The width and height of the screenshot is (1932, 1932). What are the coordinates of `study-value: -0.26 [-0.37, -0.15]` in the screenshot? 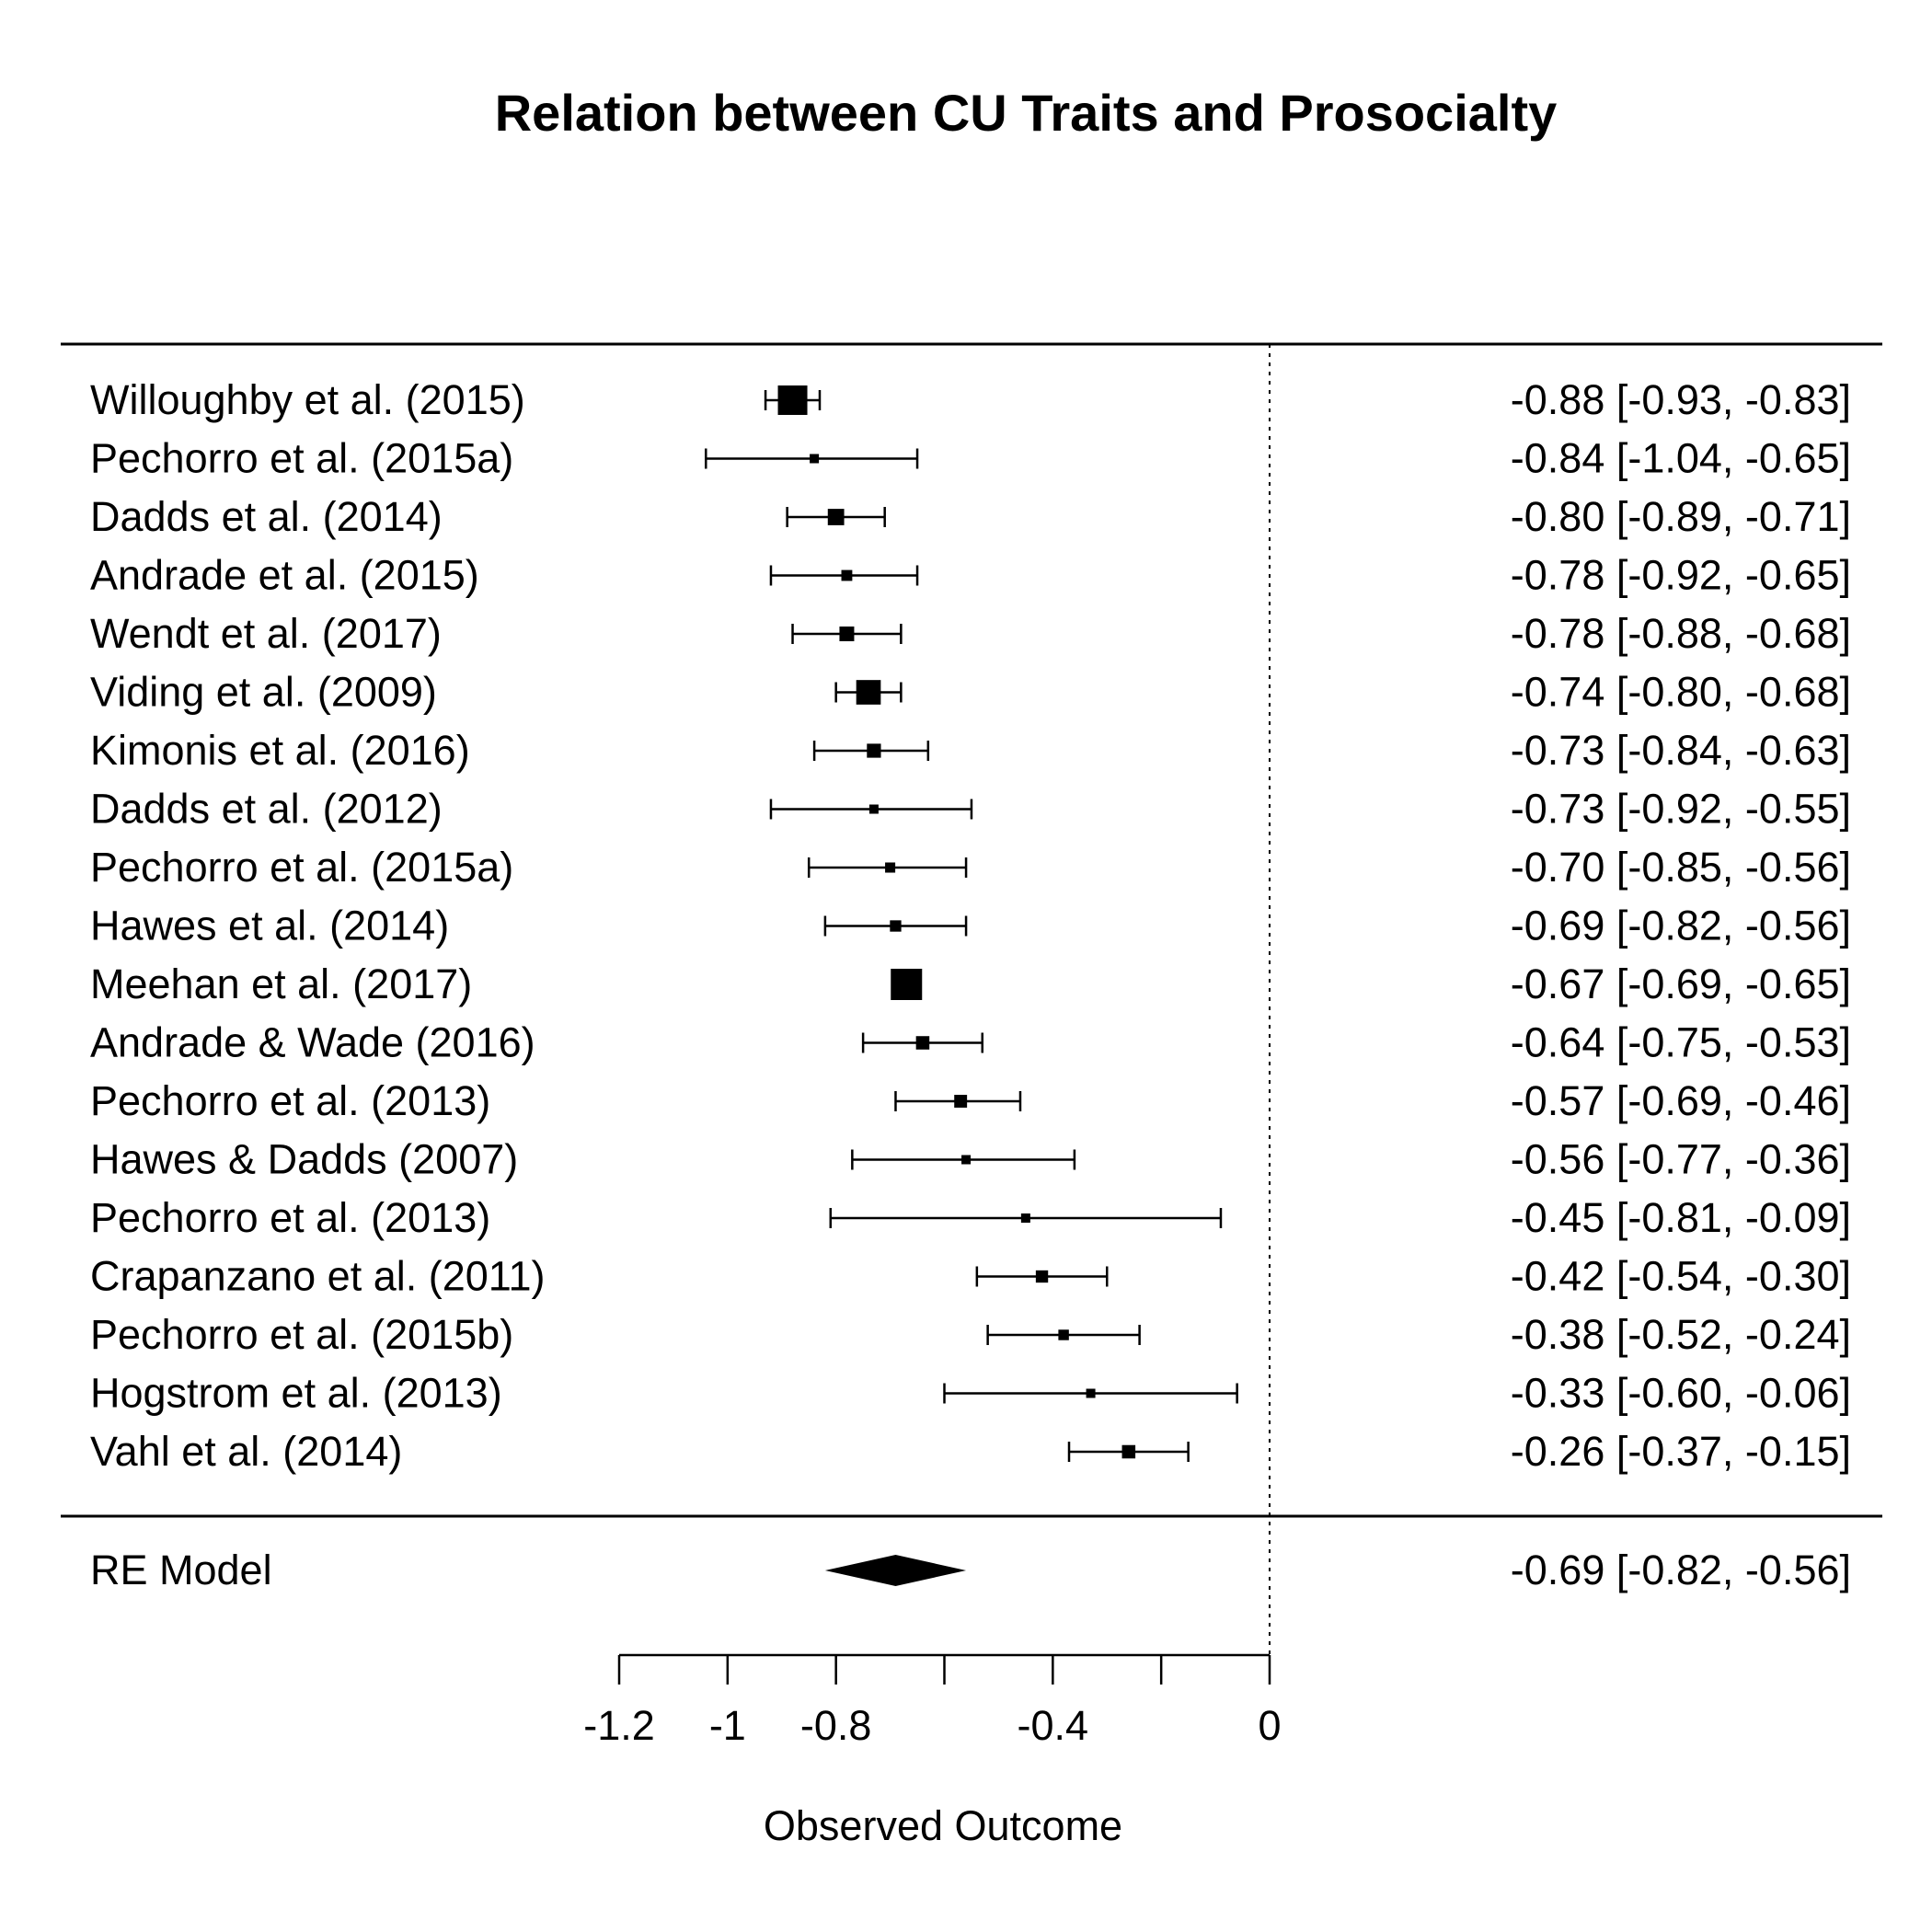 It's located at (1681, 1451).